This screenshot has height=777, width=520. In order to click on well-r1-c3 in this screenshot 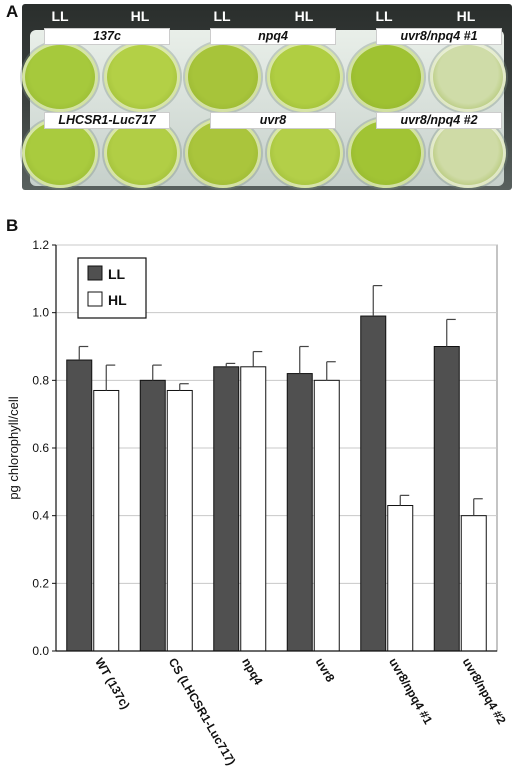, I will do `click(223, 77)`.